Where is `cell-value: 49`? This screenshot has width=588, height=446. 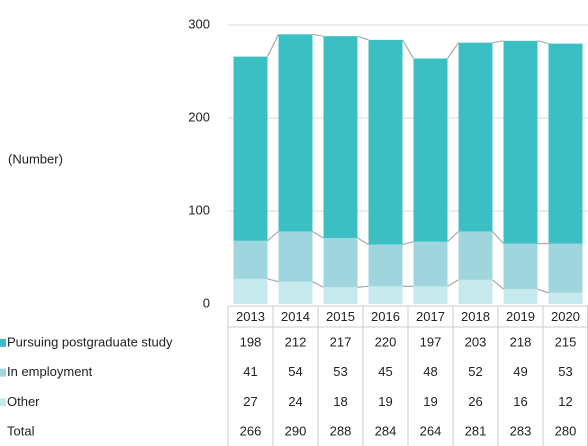
cell-value: 49 is located at coordinates (520, 371).